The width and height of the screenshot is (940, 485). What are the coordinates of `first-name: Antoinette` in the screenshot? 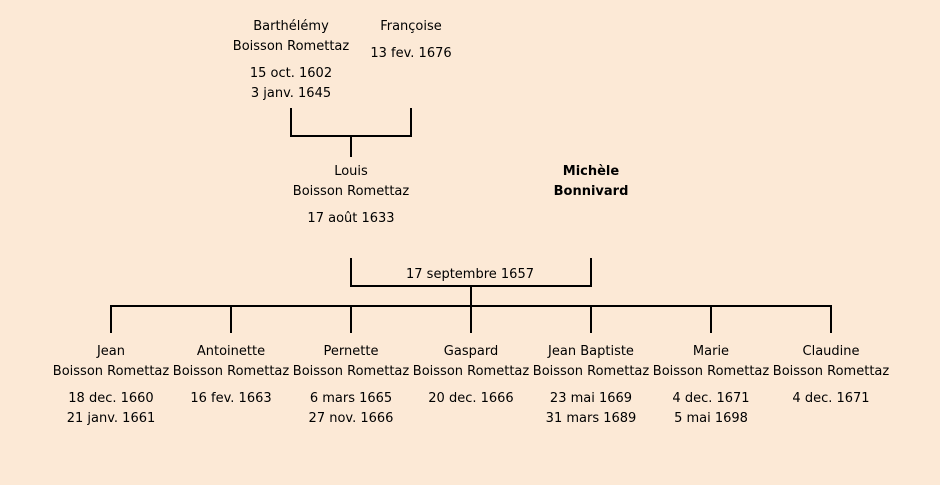 It's located at (231, 351).